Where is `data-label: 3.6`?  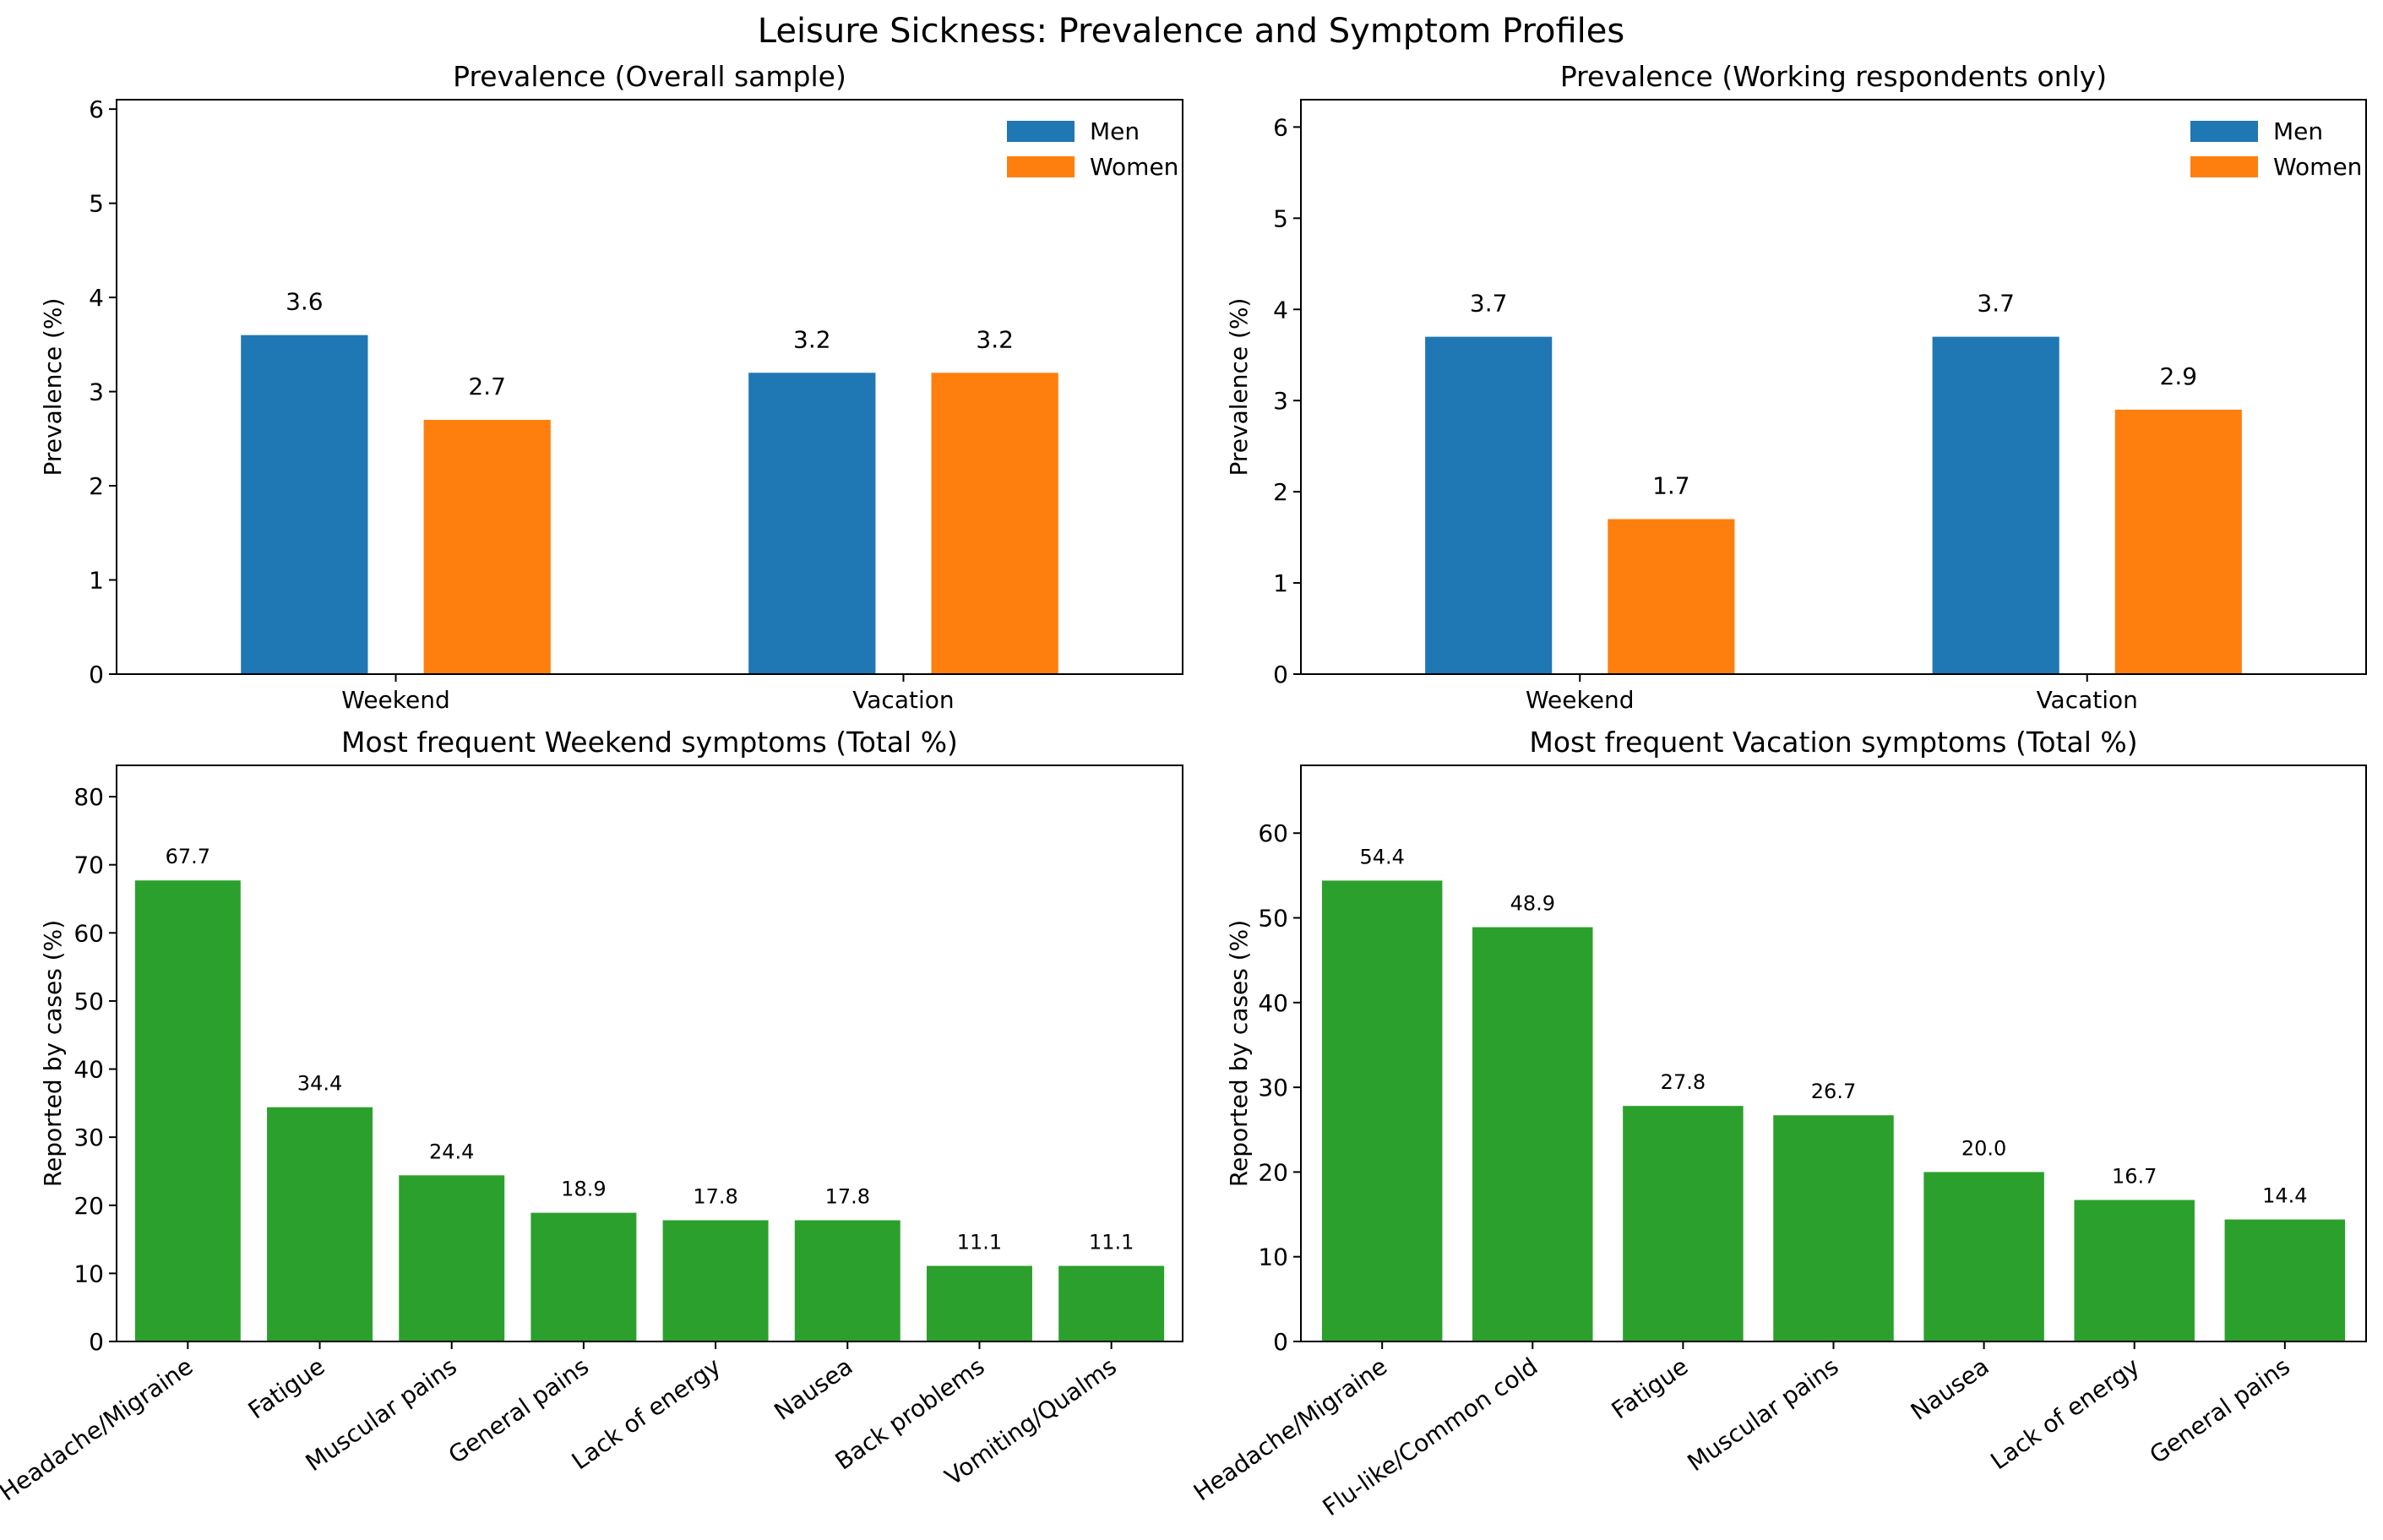 data-label: 3.6 is located at coordinates (305, 302).